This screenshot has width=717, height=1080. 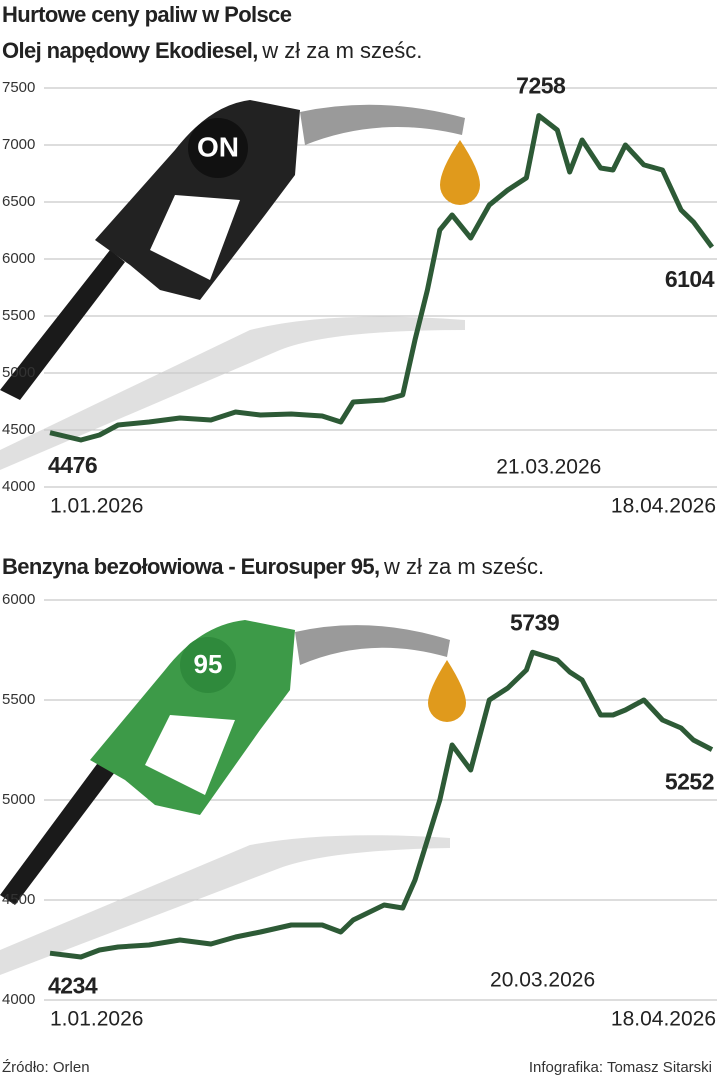 I want to click on y-tick-label: 7000, so click(x=18, y=144).